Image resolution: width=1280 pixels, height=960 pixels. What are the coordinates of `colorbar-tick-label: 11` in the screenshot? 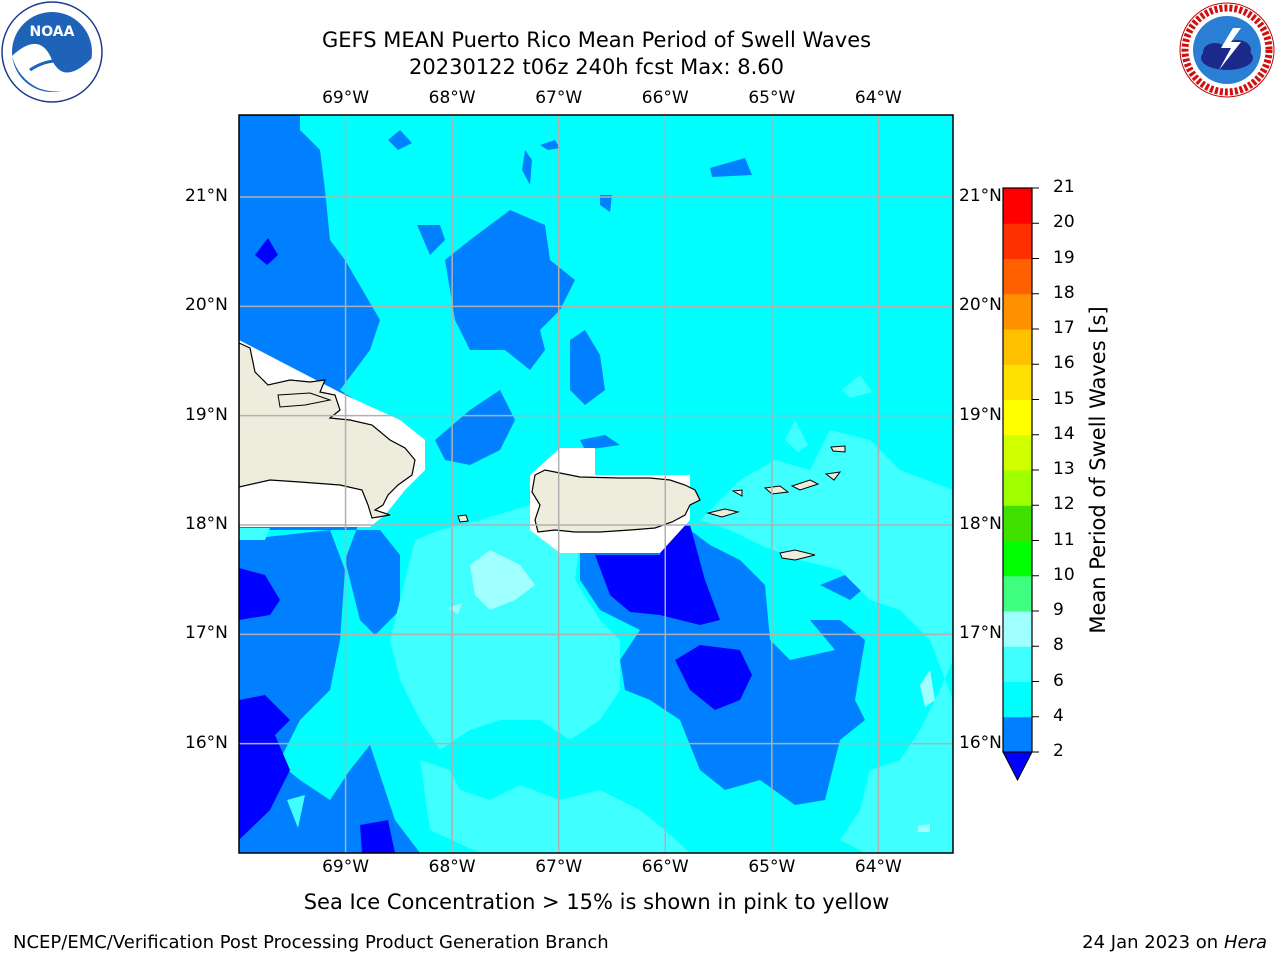 It's located at (1064, 539).